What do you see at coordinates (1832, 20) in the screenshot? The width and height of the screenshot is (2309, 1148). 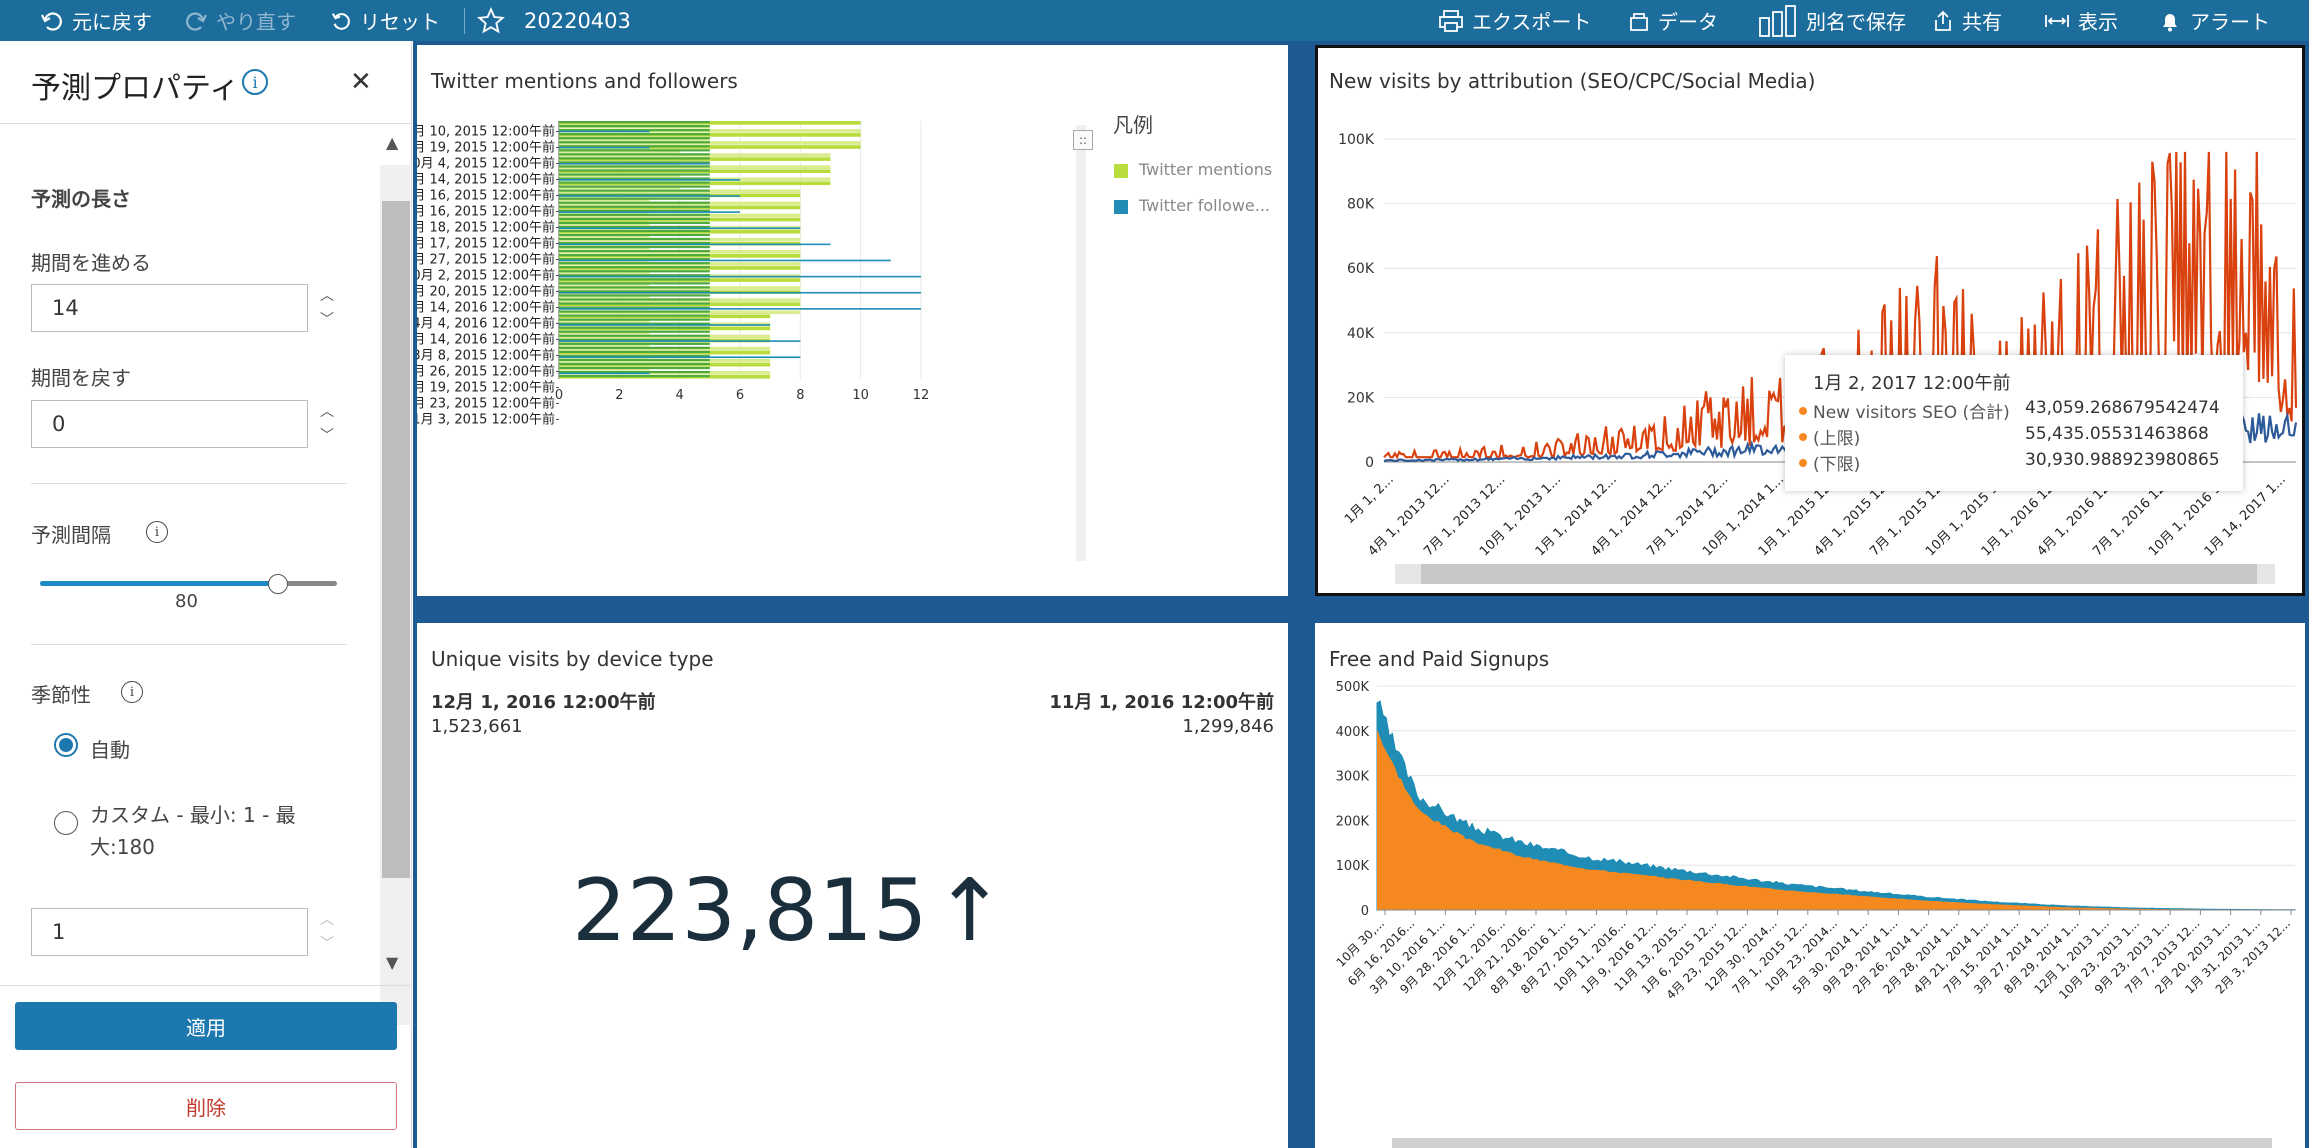 I see `save-as-button: 別名で保存` at bounding box center [1832, 20].